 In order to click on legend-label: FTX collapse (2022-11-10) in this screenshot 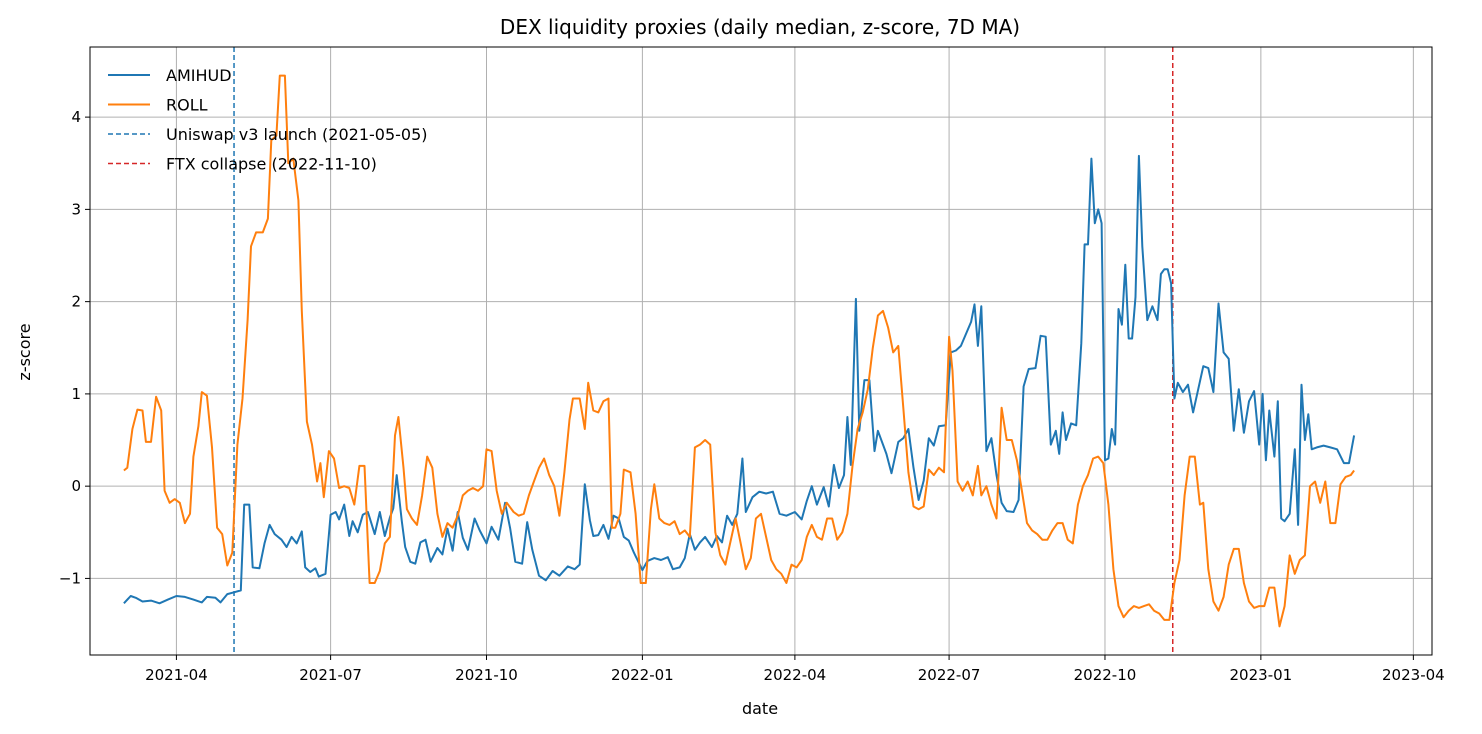, I will do `click(271, 164)`.